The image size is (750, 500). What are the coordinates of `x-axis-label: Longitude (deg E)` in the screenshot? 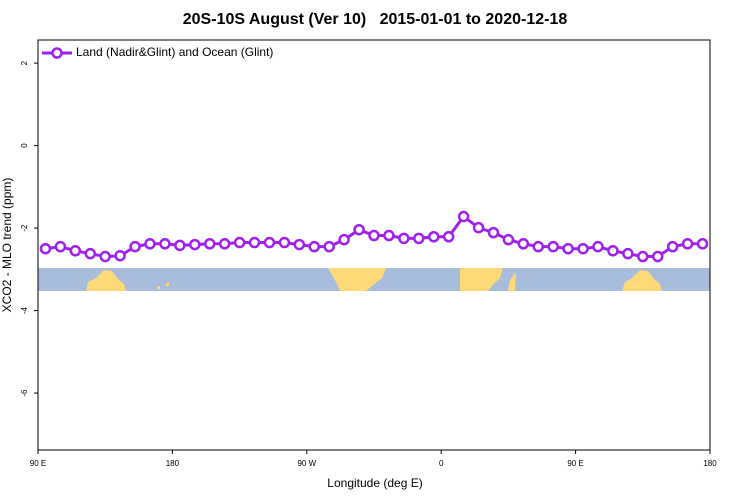 It's located at (374, 483).